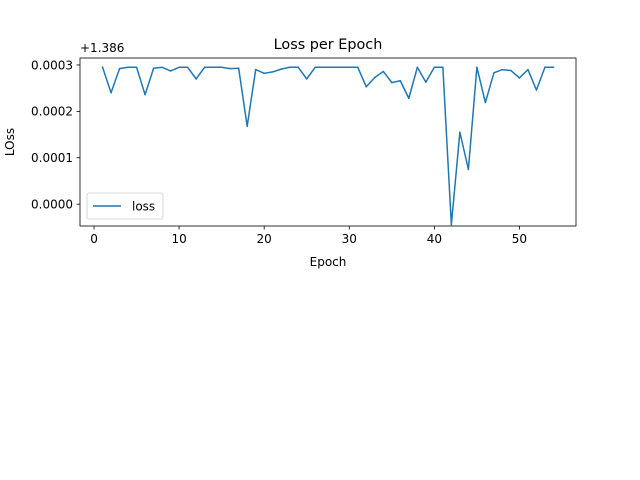 The width and height of the screenshot is (640, 480). What do you see at coordinates (328, 262) in the screenshot?
I see `x-axis-label: Epoch` at bounding box center [328, 262].